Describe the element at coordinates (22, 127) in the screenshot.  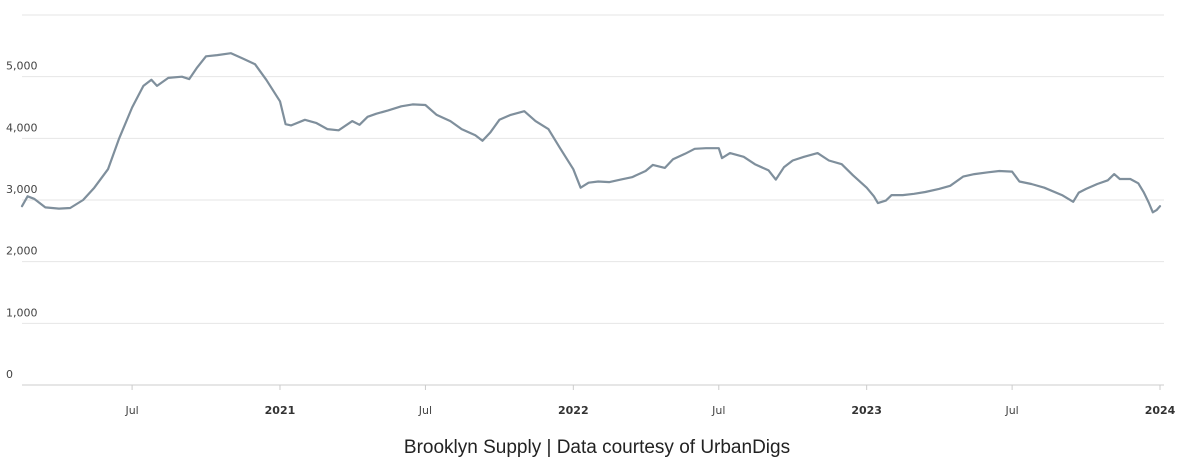
I see `y-tick-label: 4,000` at that location.